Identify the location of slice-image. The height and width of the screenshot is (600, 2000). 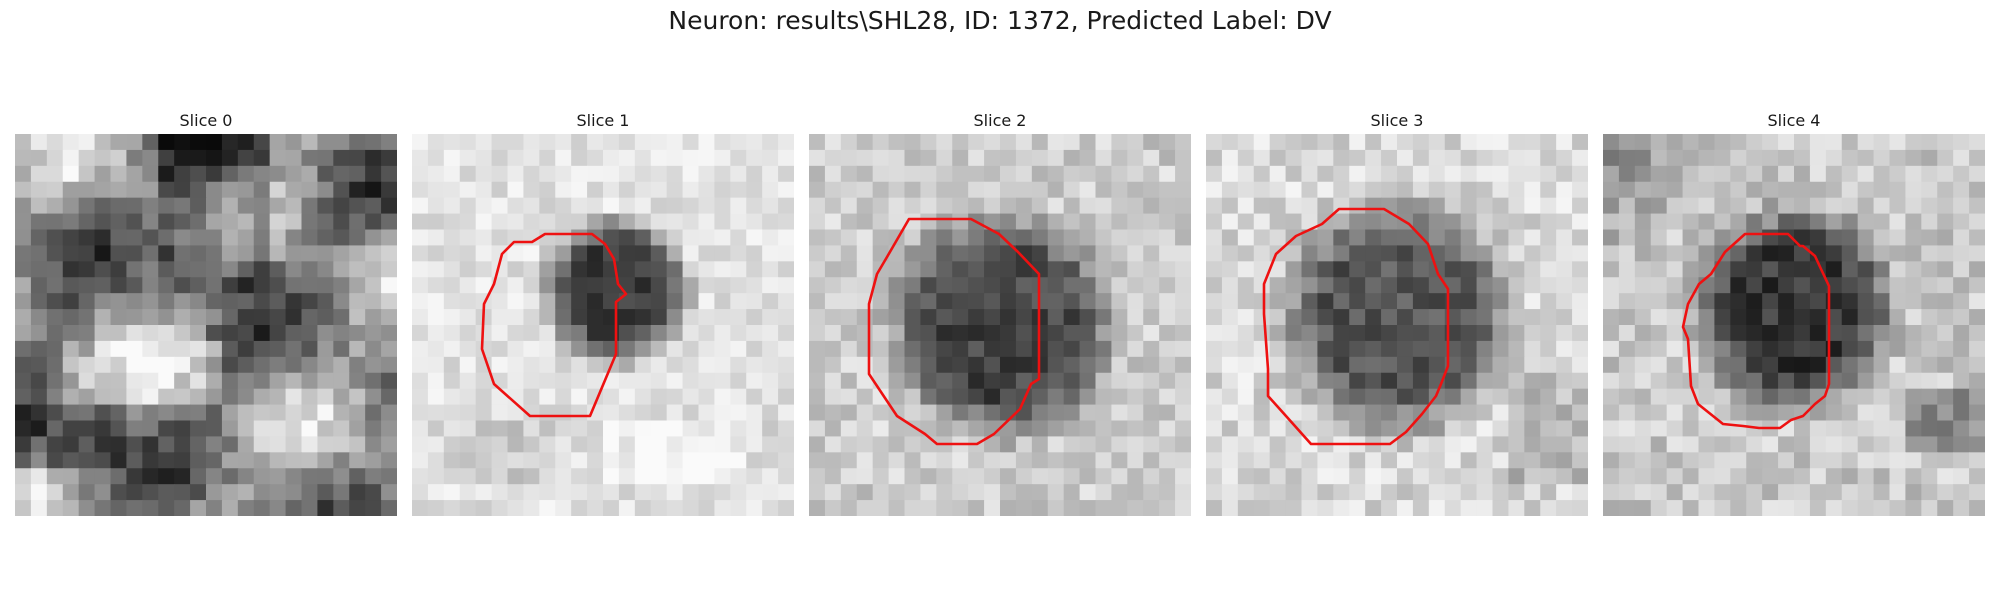
(206, 325).